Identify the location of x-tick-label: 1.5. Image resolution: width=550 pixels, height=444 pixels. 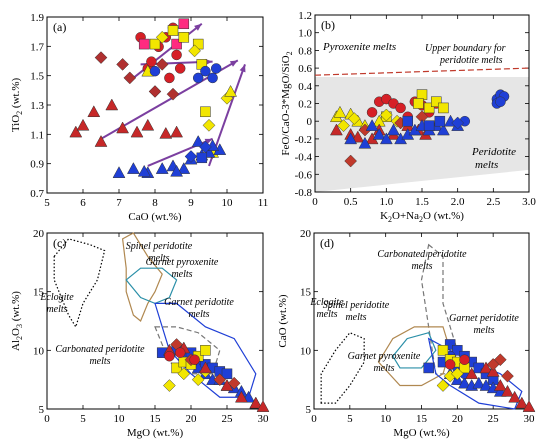
(422, 202).